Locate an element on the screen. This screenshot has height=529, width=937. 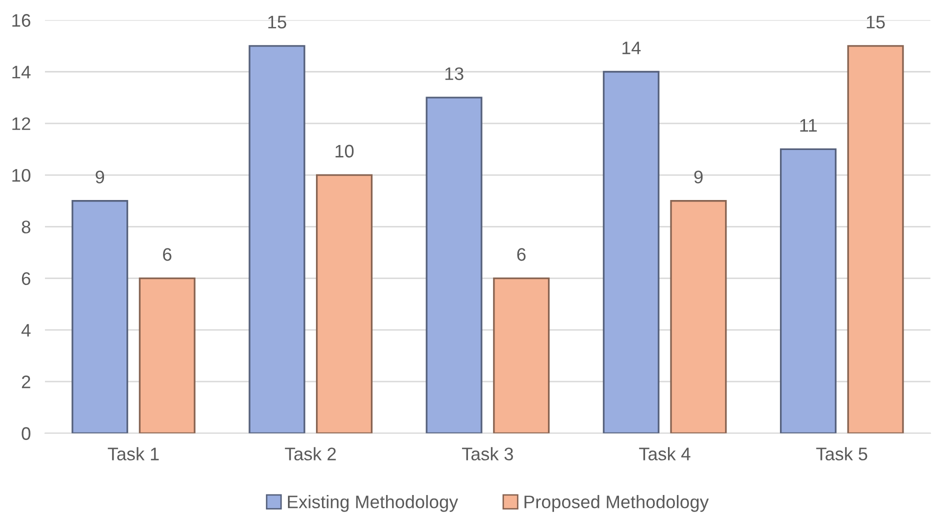
x-tick-label: Task 1 is located at coordinates (133, 453).